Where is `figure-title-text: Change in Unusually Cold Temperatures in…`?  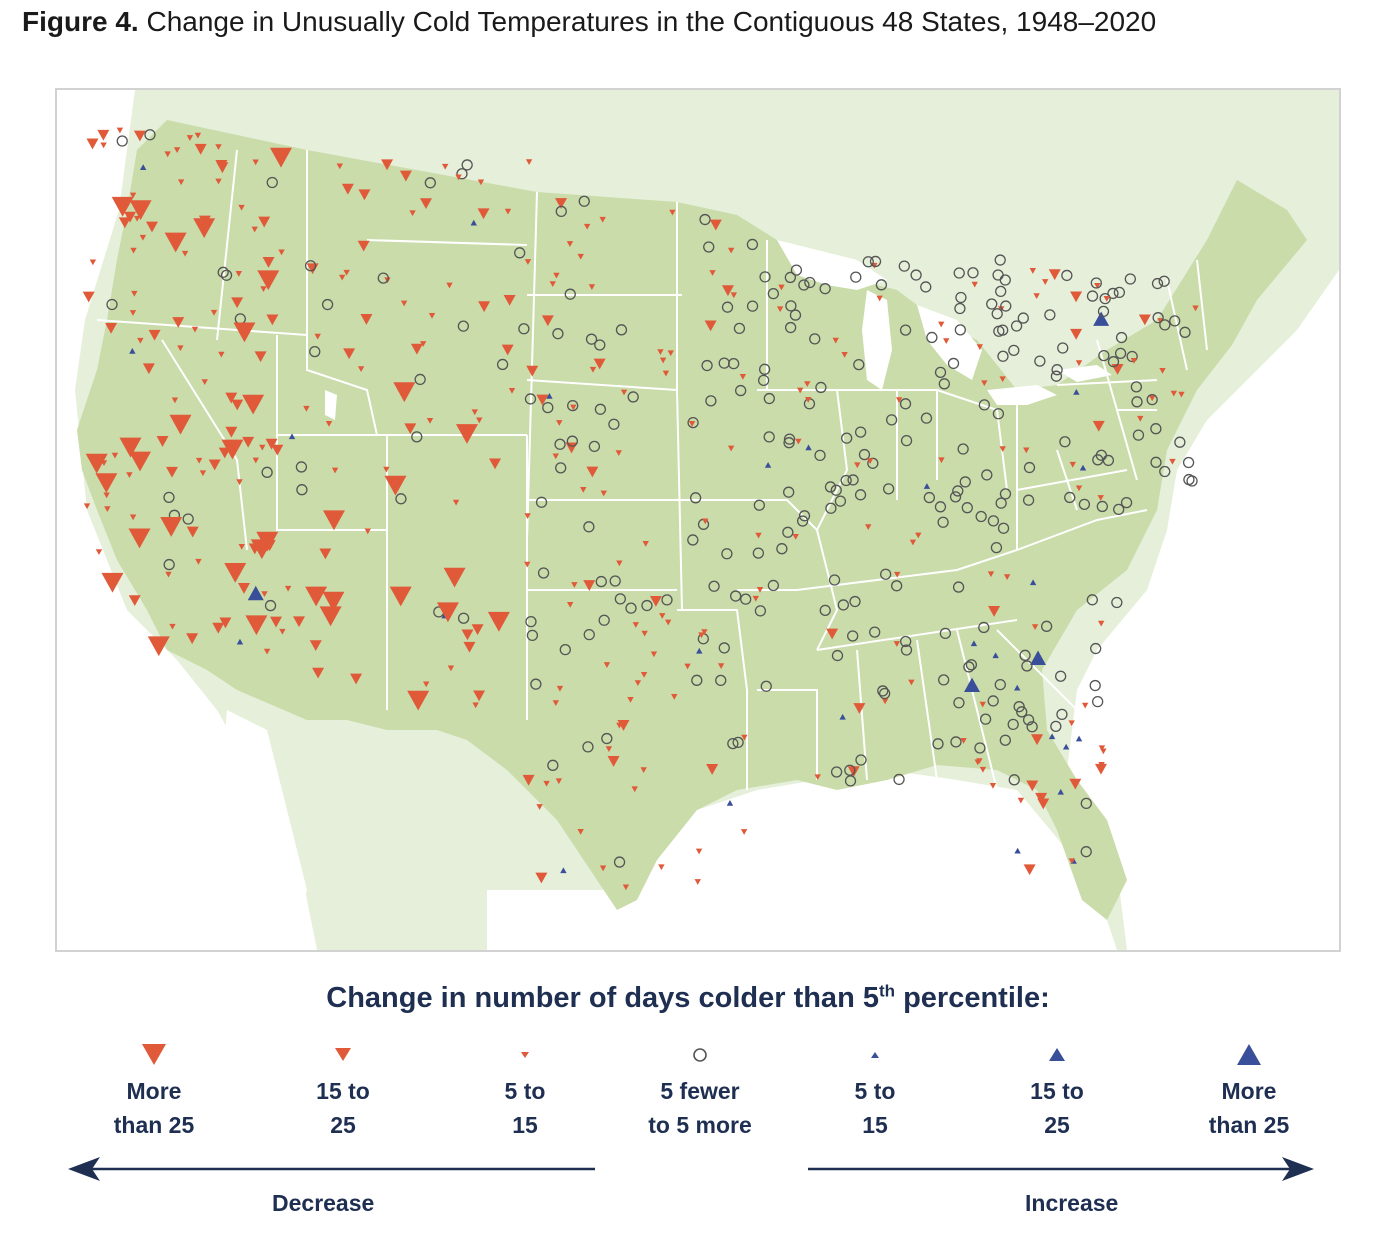 figure-title-text: Change in Unusually Cold Temperatures in… is located at coordinates (651, 21).